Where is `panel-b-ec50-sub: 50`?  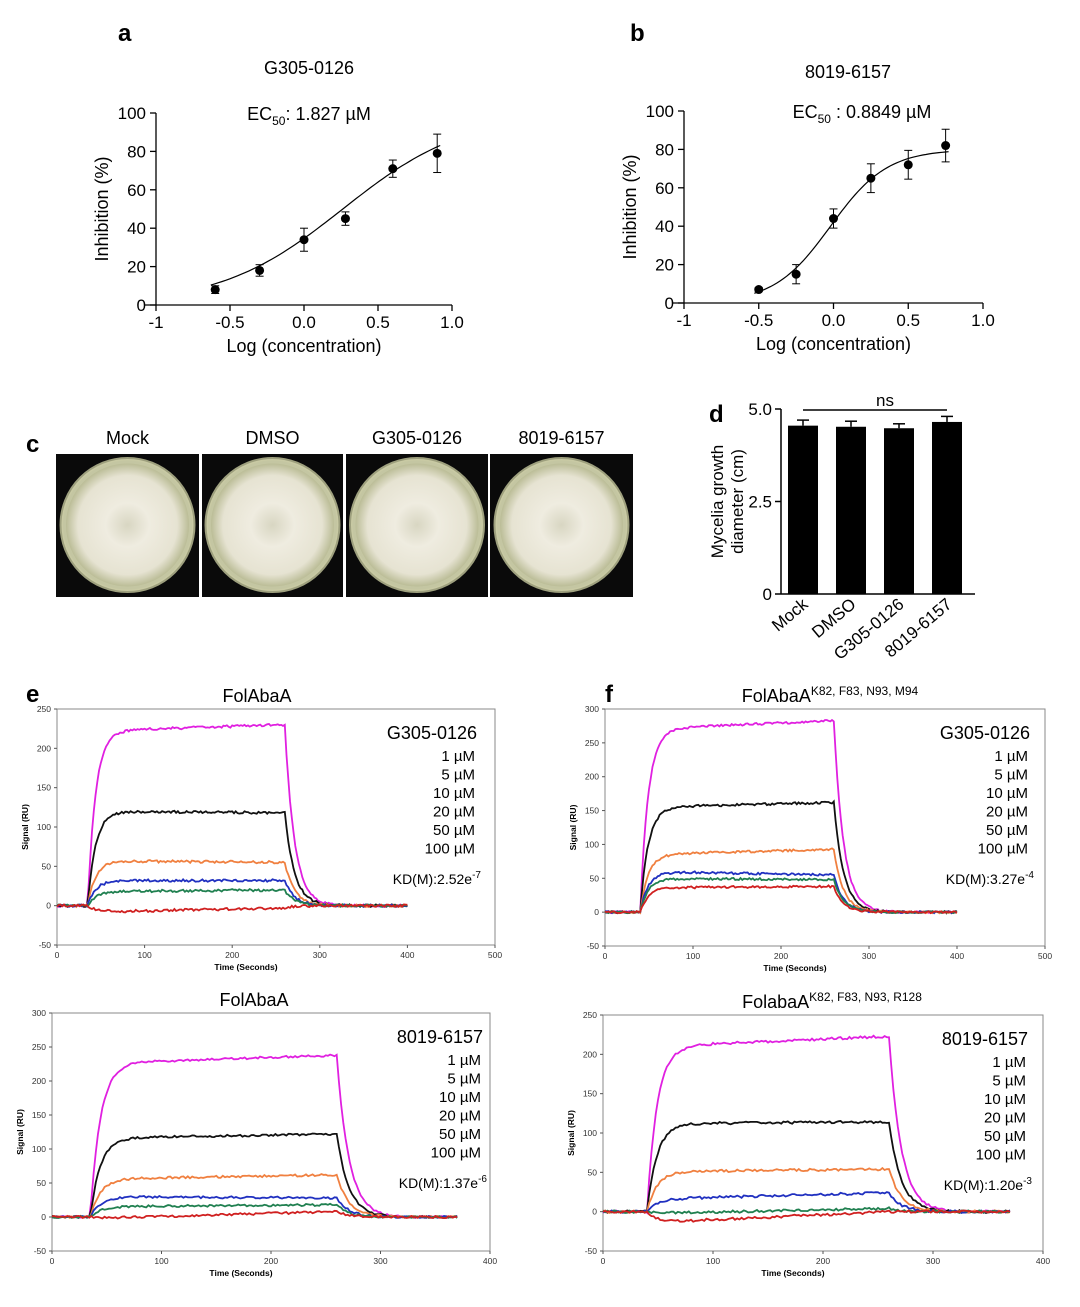 panel-b-ec50-sub: 50 is located at coordinates (825, 119).